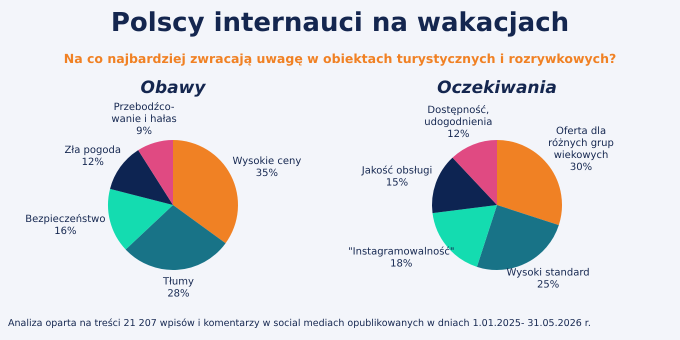 This screenshot has height=340, width=680. Describe the element at coordinates (173, 89) in the screenshot. I see `chart-title: Obawy` at that location.